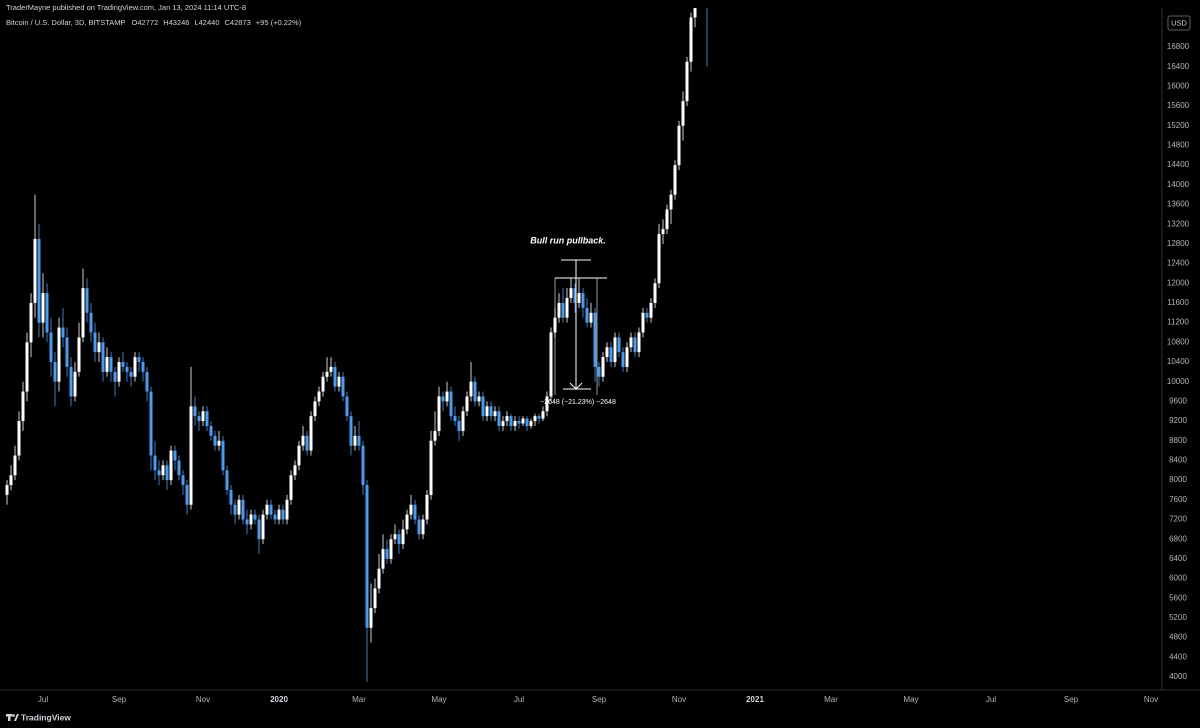 The height and width of the screenshot is (728, 1200). What do you see at coordinates (1178, 617) in the screenshot?
I see `y-tick-label: 5200` at bounding box center [1178, 617].